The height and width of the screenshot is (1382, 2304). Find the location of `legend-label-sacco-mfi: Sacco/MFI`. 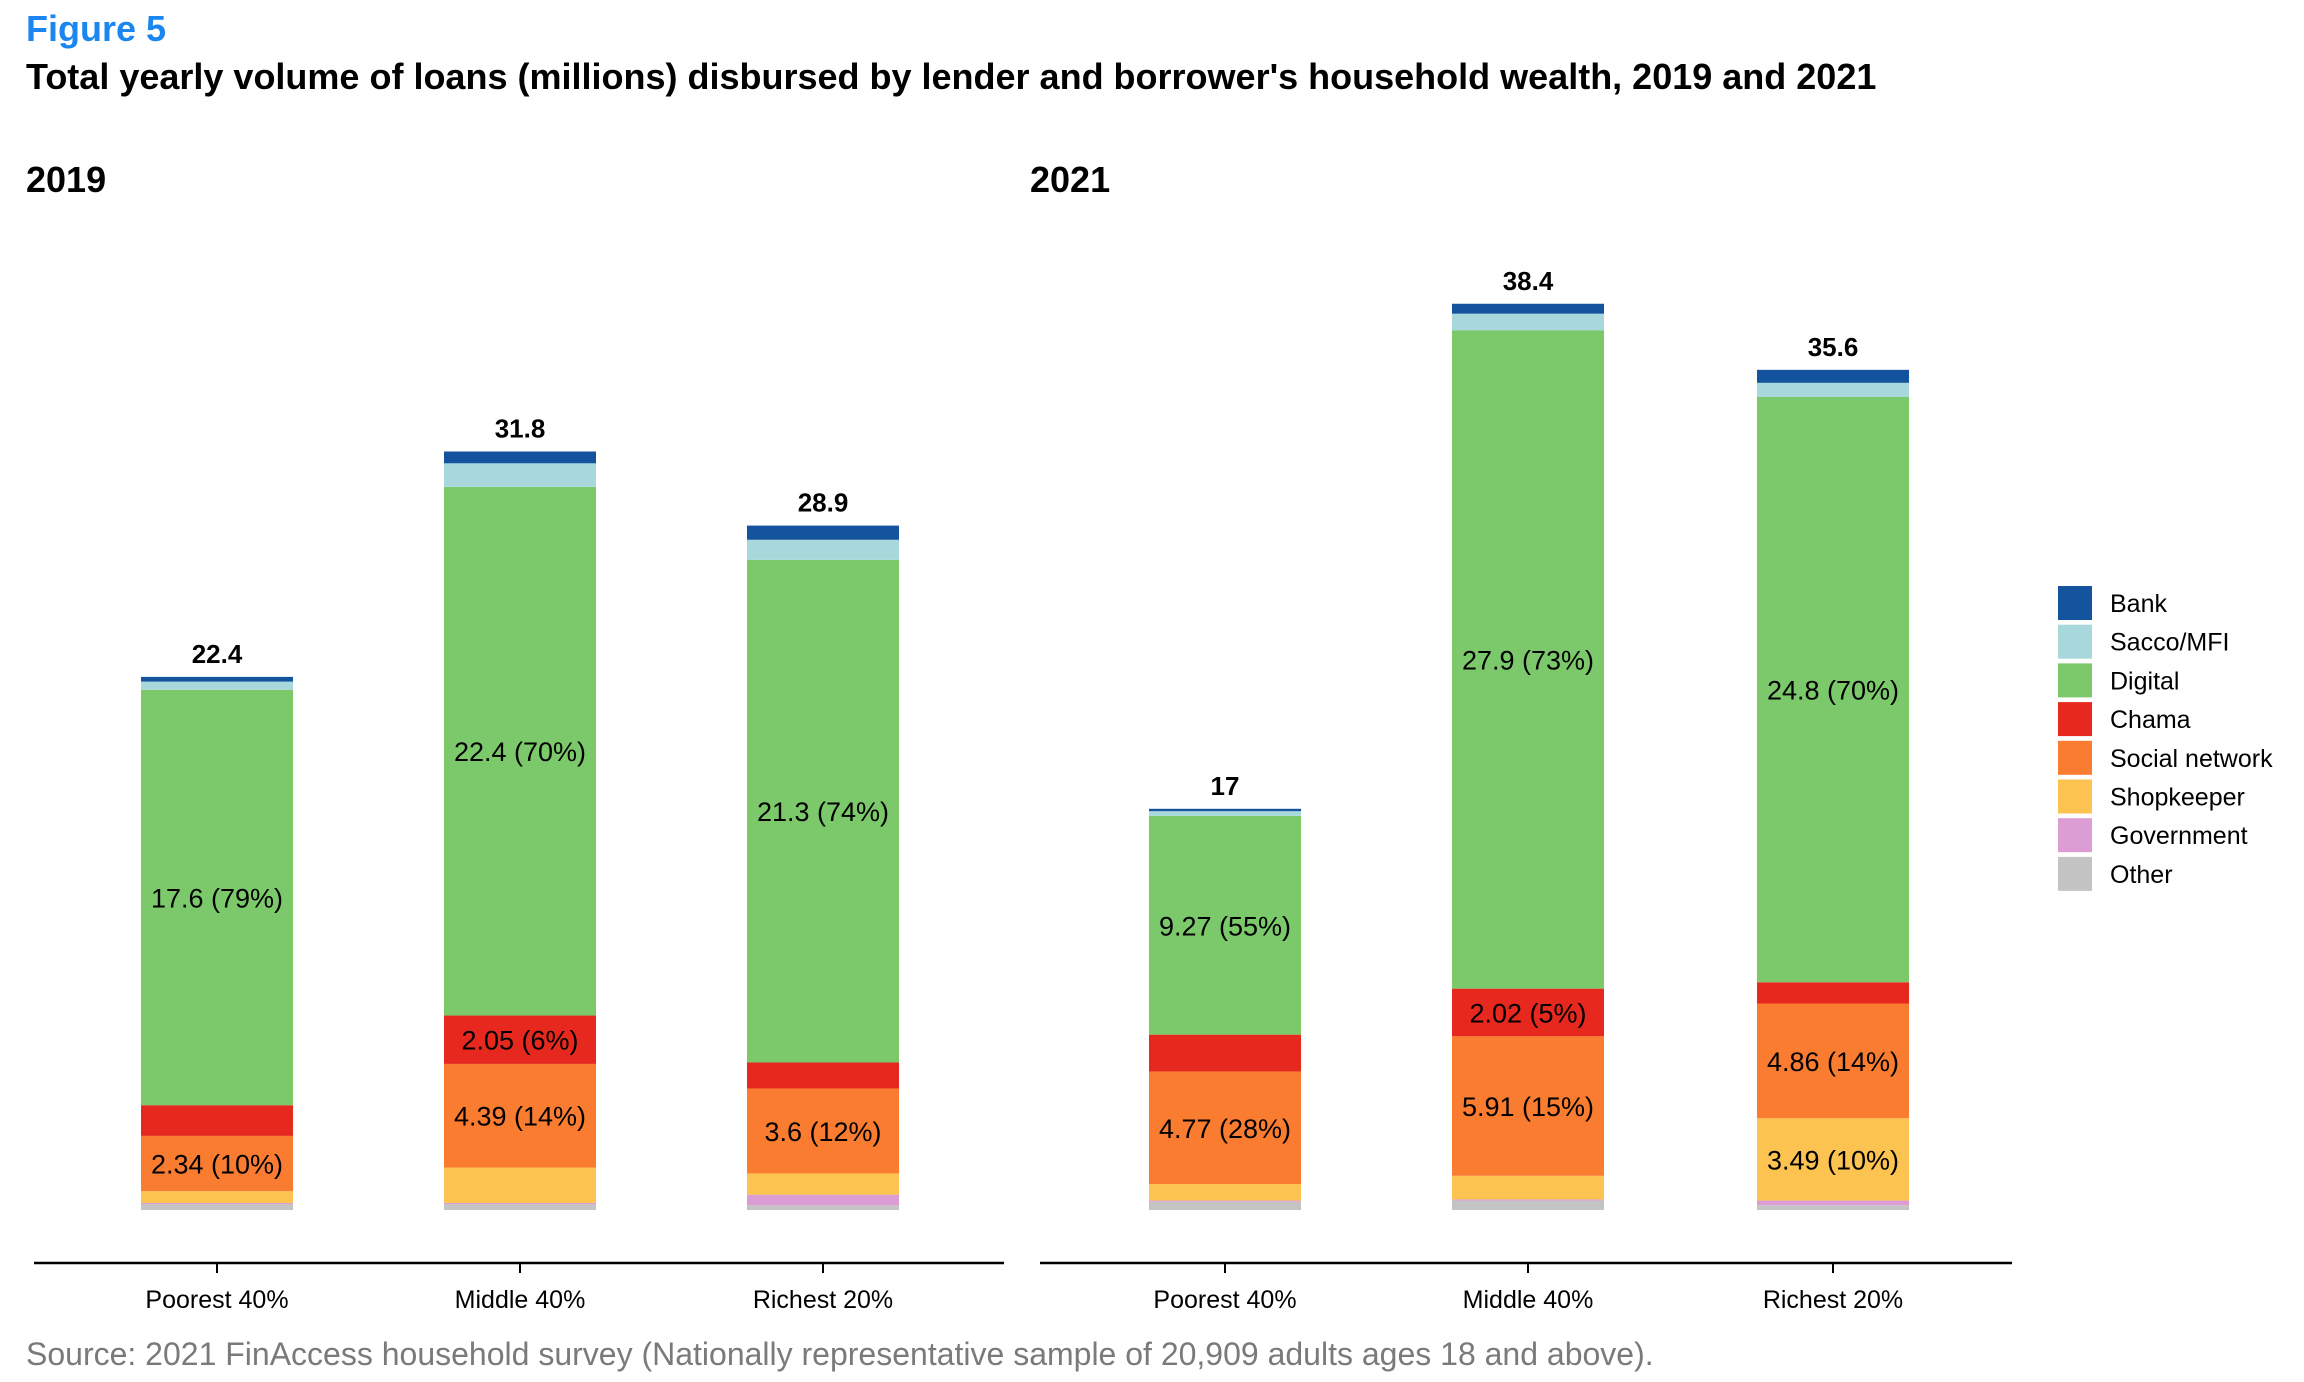

legend-label-sacco-mfi: Sacco/MFI is located at coordinates (2169, 643).